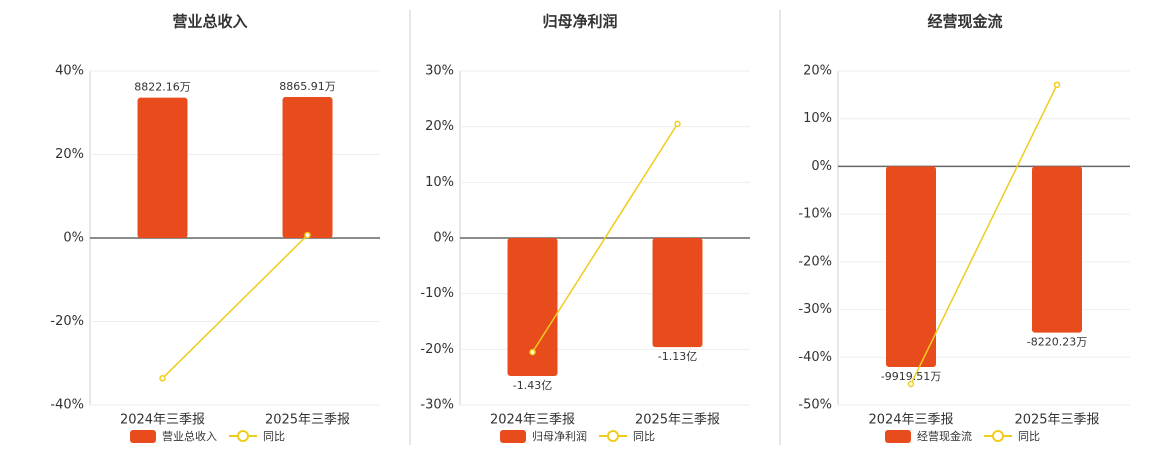 This screenshot has width=1160, height=450. Describe the element at coordinates (162, 87) in the screenshot. I see `value-label: 8822.16万` at that location.